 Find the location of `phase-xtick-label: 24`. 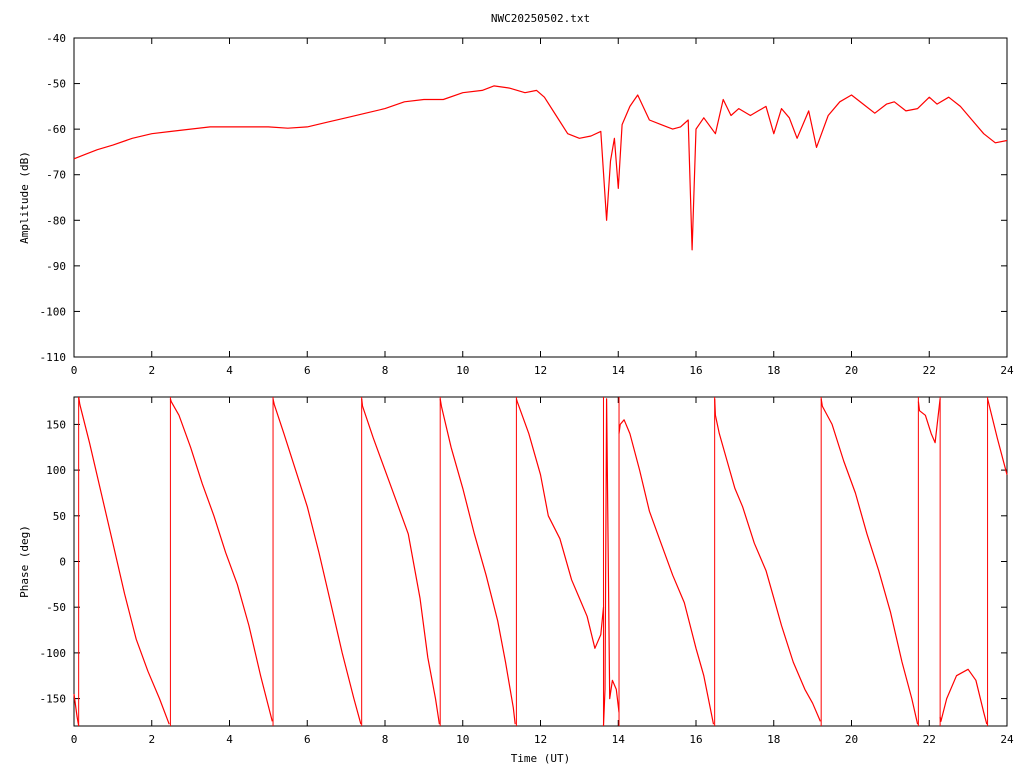

phase-xtick-label: 24 is located at coordinates (1007, 739).